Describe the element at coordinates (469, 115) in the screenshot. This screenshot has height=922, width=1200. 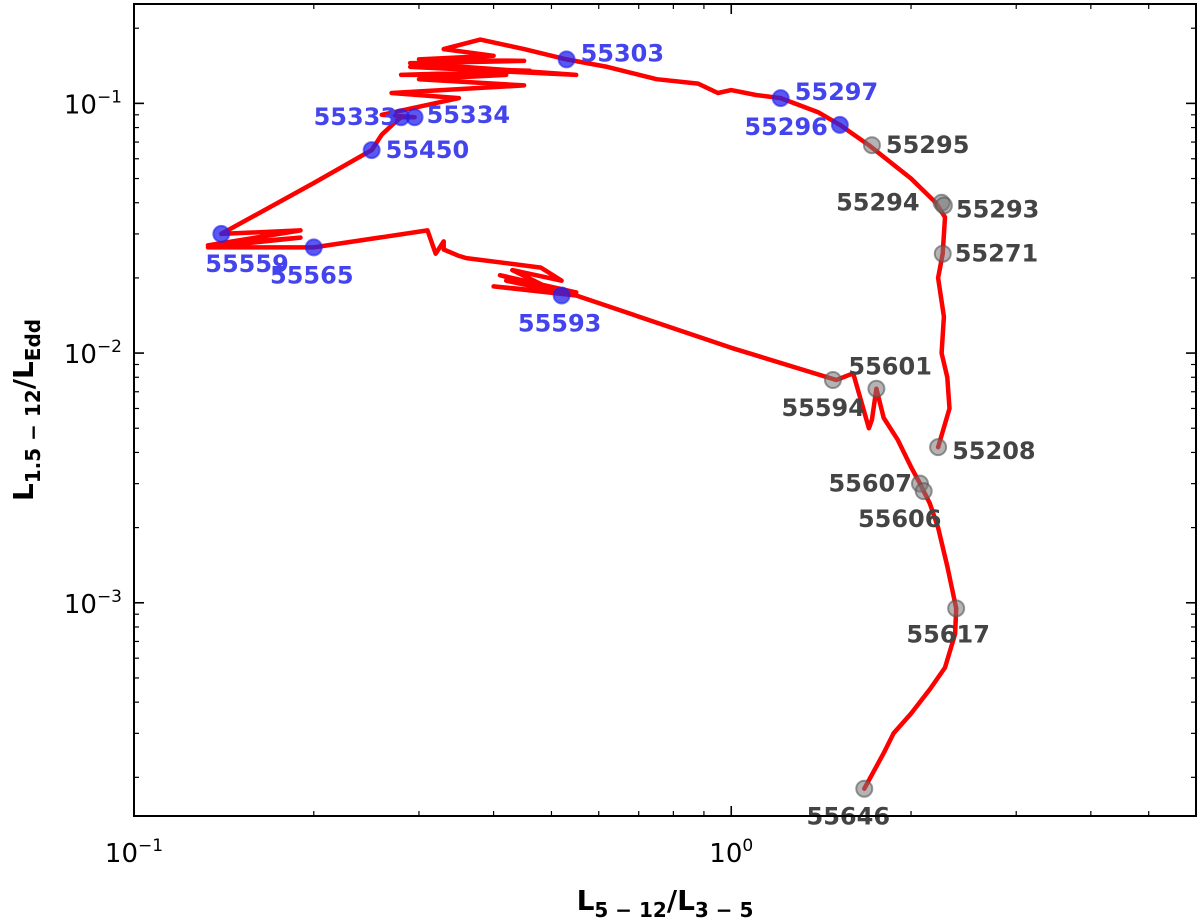
I see `point-label-55334: 55334` at that location.